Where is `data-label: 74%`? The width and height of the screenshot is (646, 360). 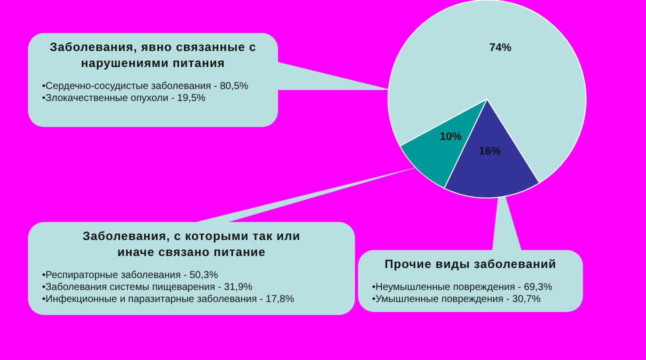
data-label: 74% is located at coordinates (500, 48).